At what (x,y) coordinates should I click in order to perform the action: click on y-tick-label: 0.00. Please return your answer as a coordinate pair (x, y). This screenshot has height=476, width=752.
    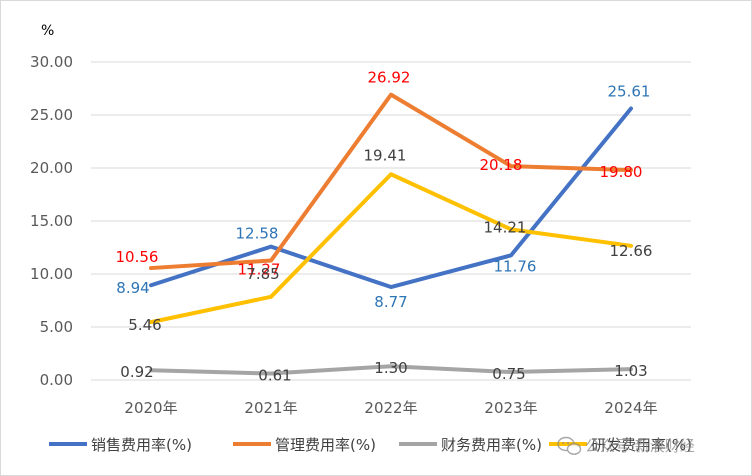
    Looking at the image, I should click on (56, 380).